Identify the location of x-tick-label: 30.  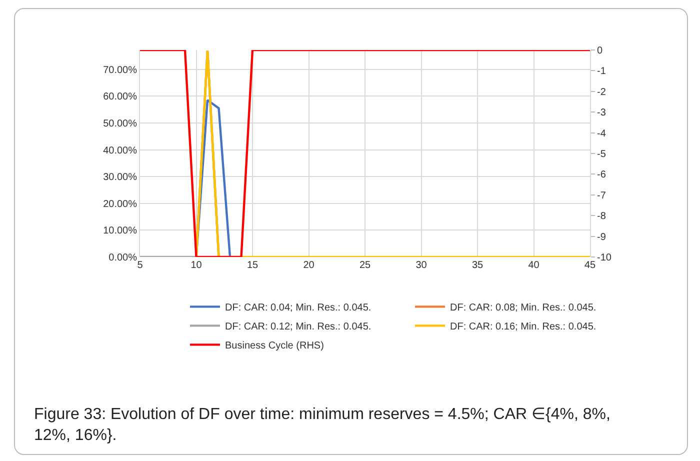
(422, 265).